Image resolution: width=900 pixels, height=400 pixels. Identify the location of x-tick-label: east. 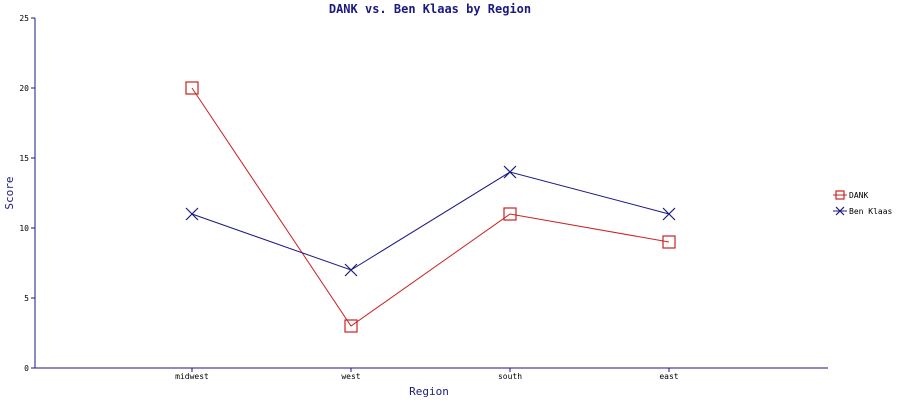
(668, 376).